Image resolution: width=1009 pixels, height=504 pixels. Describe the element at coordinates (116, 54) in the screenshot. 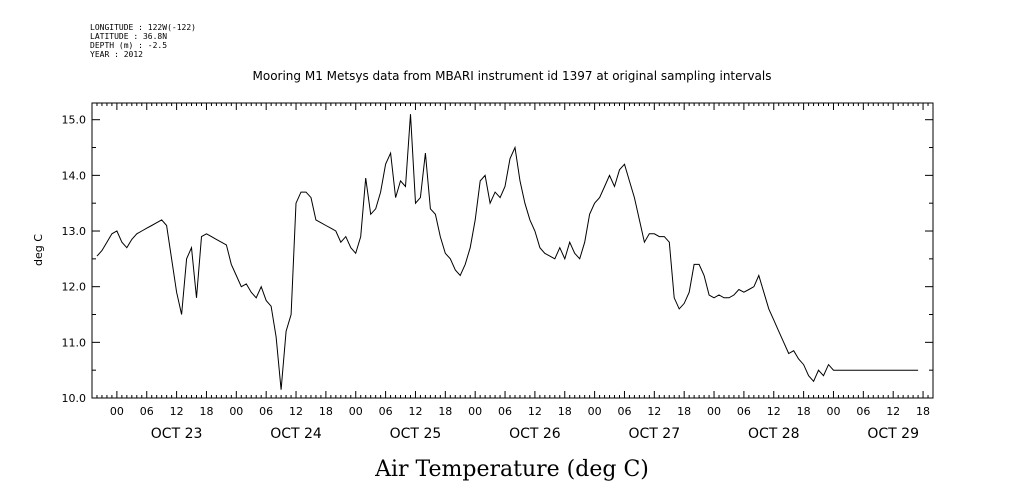

I see `meta-year: YEAR : 2012` at that location.